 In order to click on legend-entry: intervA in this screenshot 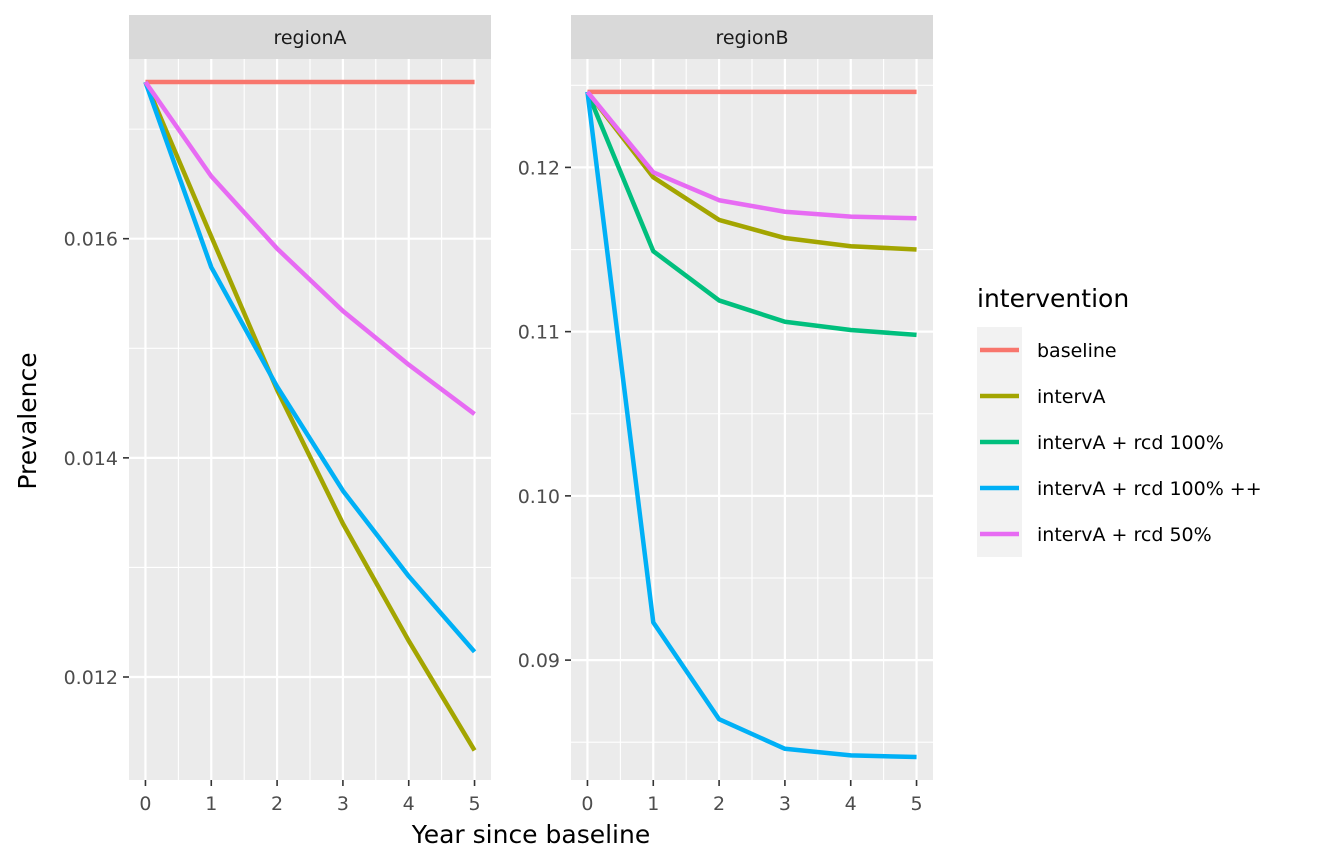, I will do `click(1041, 396)`.